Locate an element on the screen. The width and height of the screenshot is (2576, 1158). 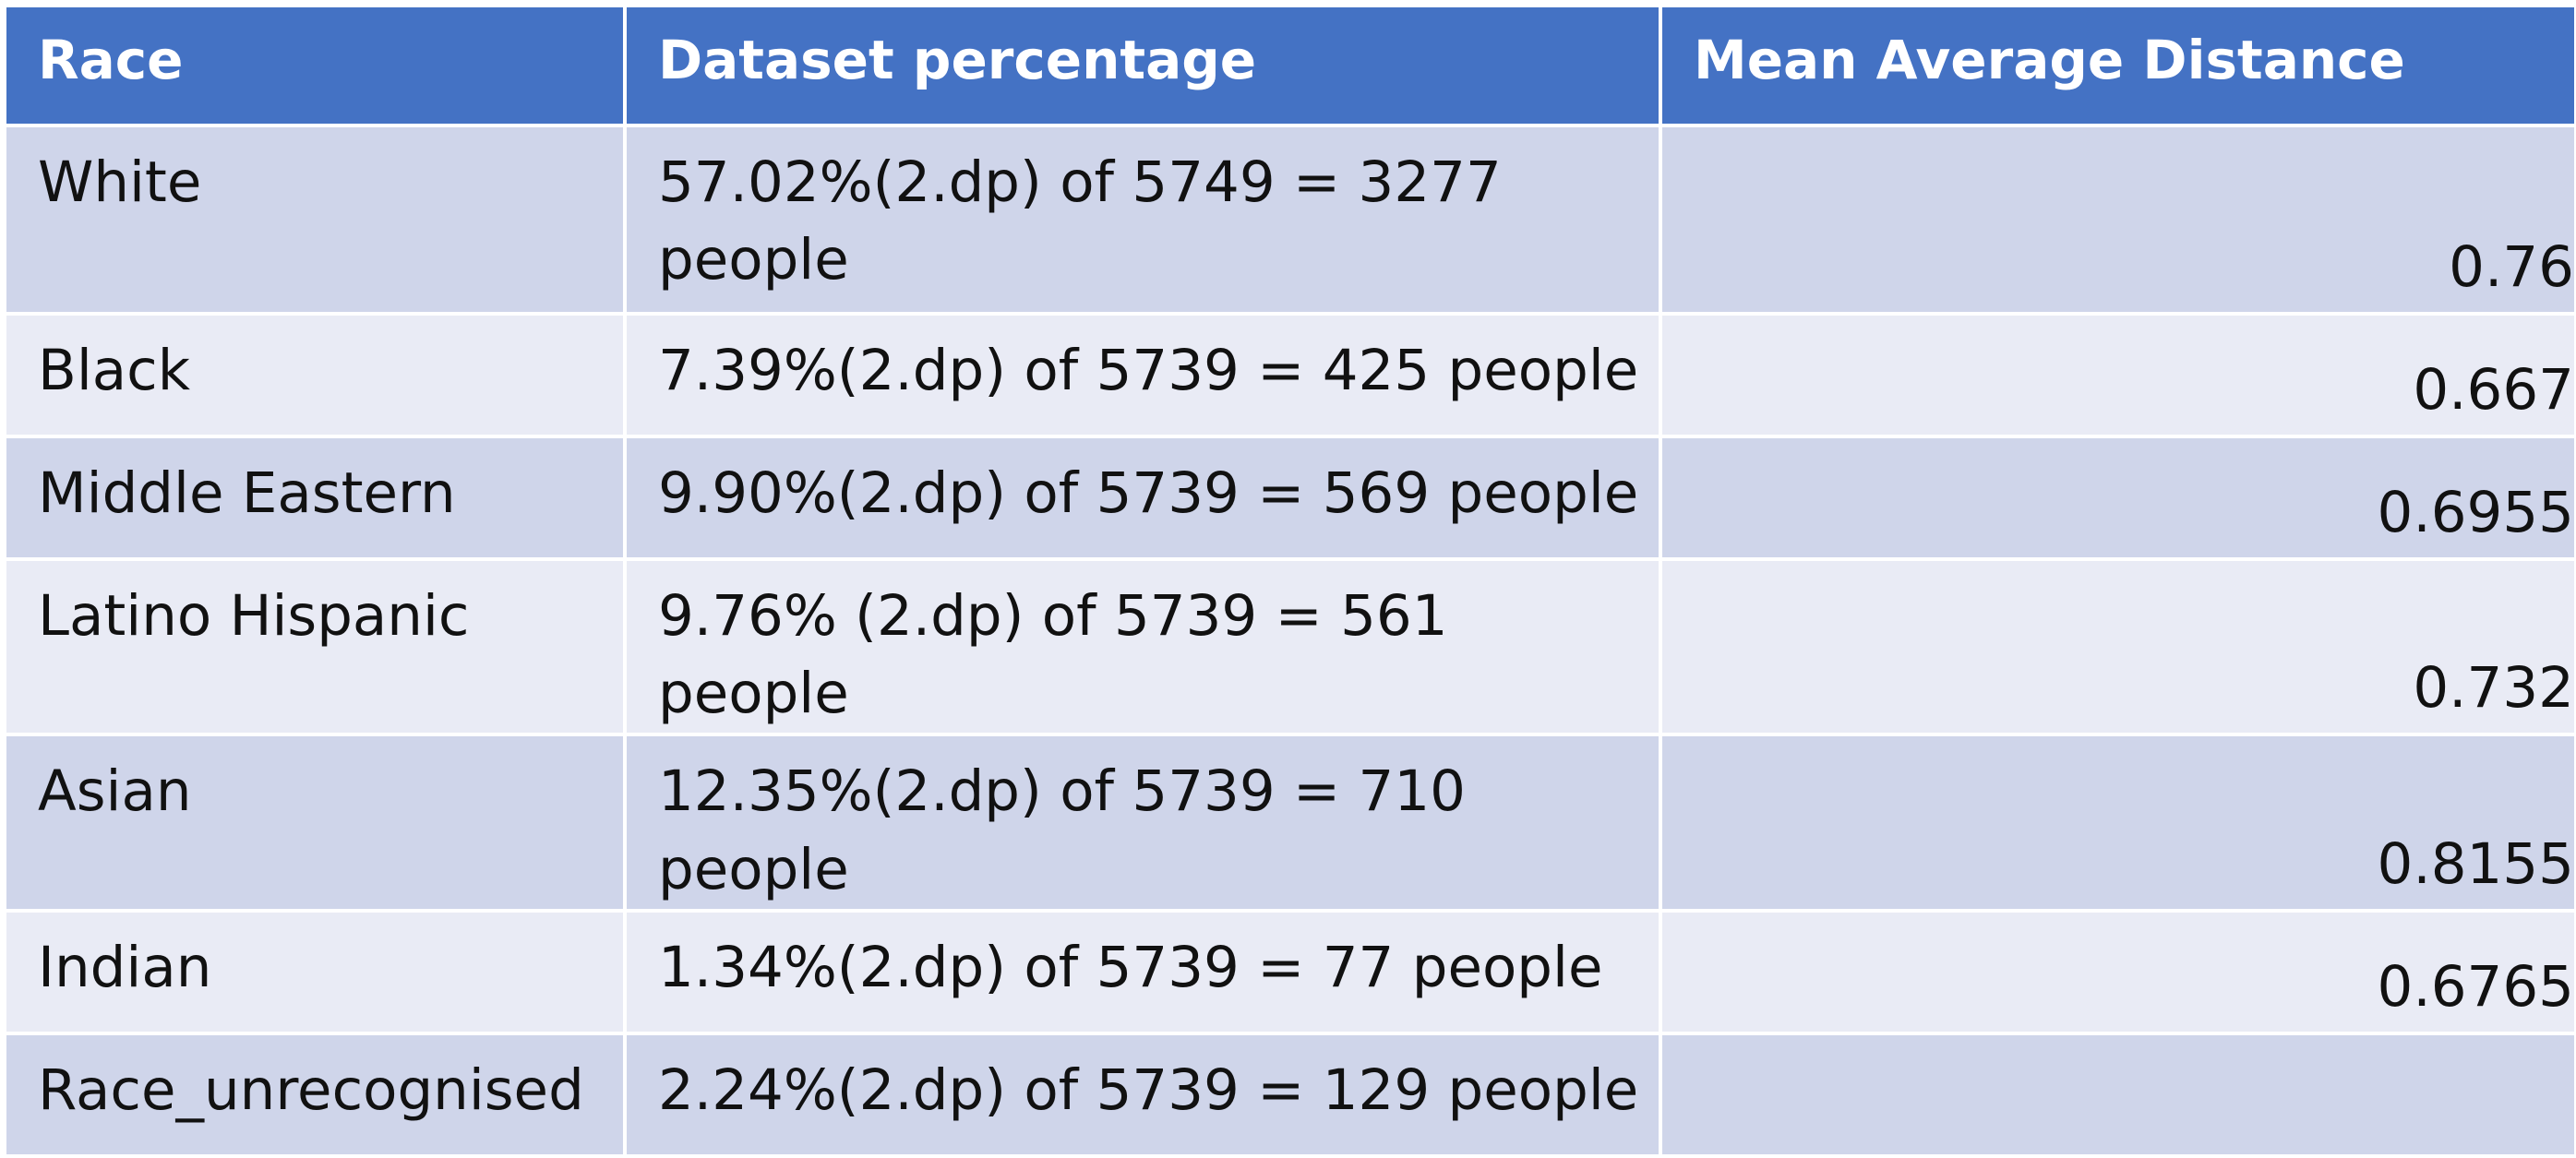
cell-dataset-percentage: 7.39%(2.dp) of 5739 = 425 people is located at coordinates (1143, 375).